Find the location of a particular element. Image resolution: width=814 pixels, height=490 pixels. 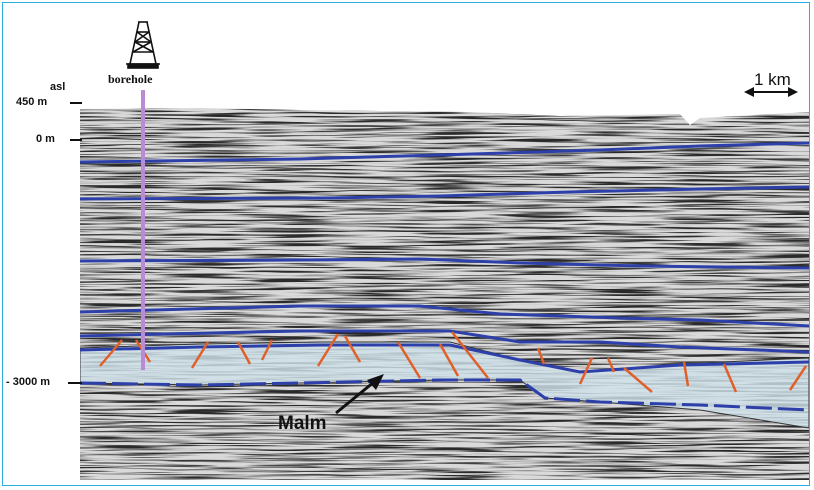

malm-label: Malm is located at coordinates (302, 423).